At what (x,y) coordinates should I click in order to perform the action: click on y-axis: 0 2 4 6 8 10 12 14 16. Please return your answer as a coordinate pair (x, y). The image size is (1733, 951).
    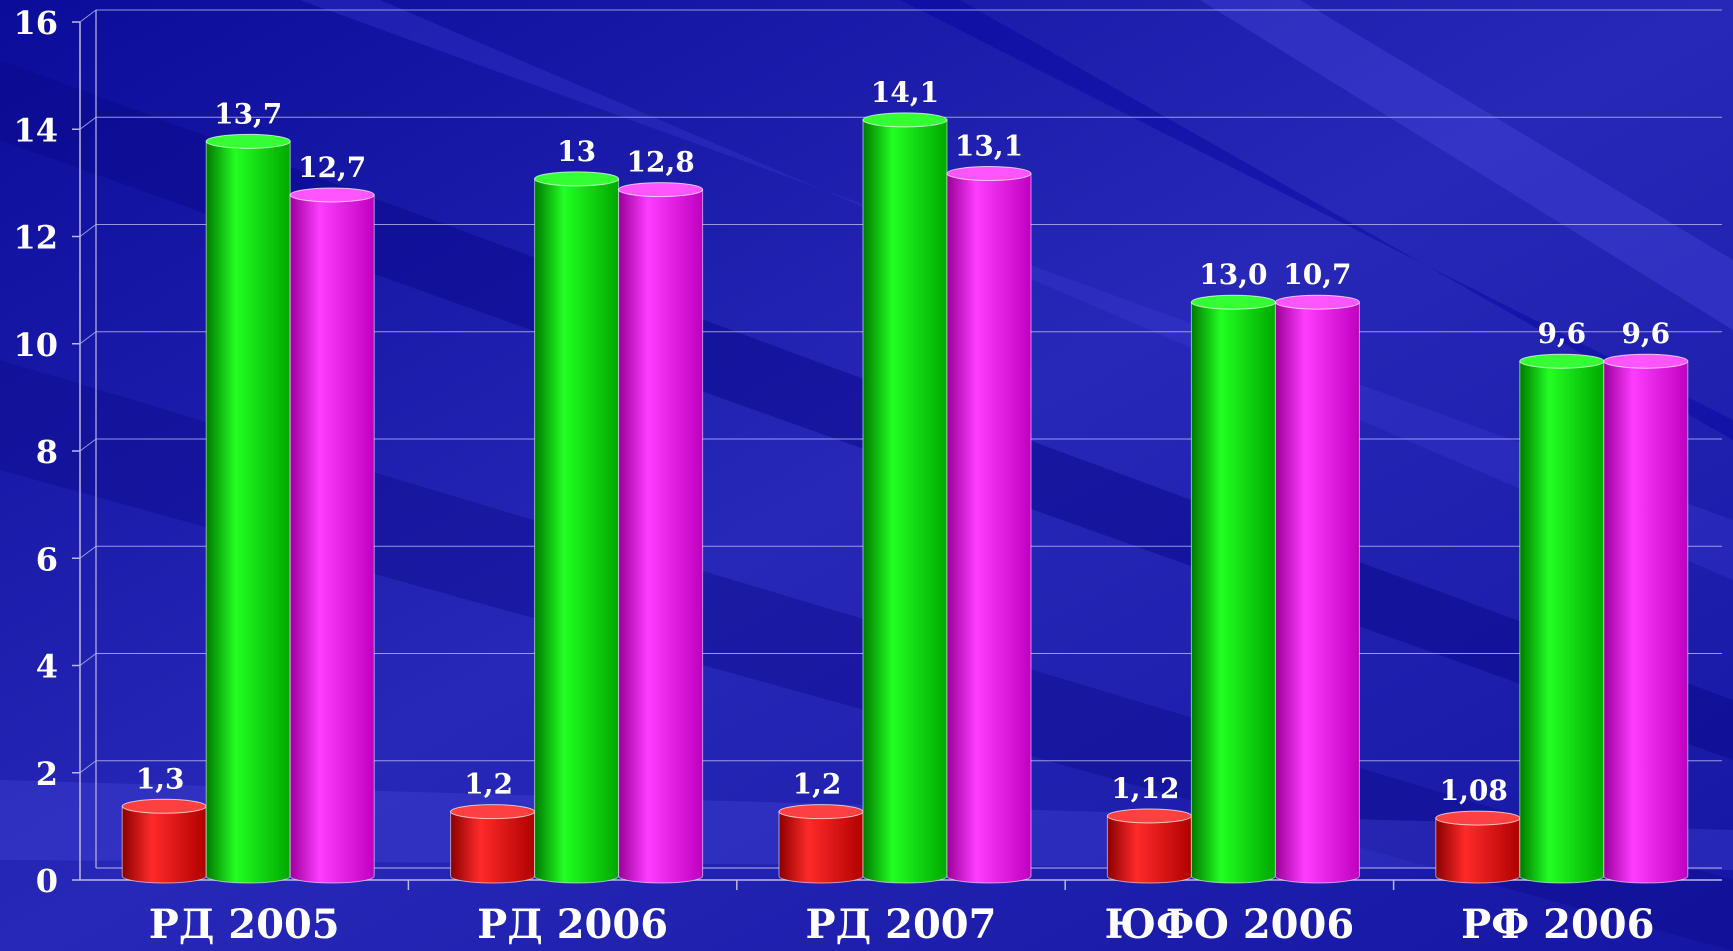
    Looking at the image, I should click on (46, 452).